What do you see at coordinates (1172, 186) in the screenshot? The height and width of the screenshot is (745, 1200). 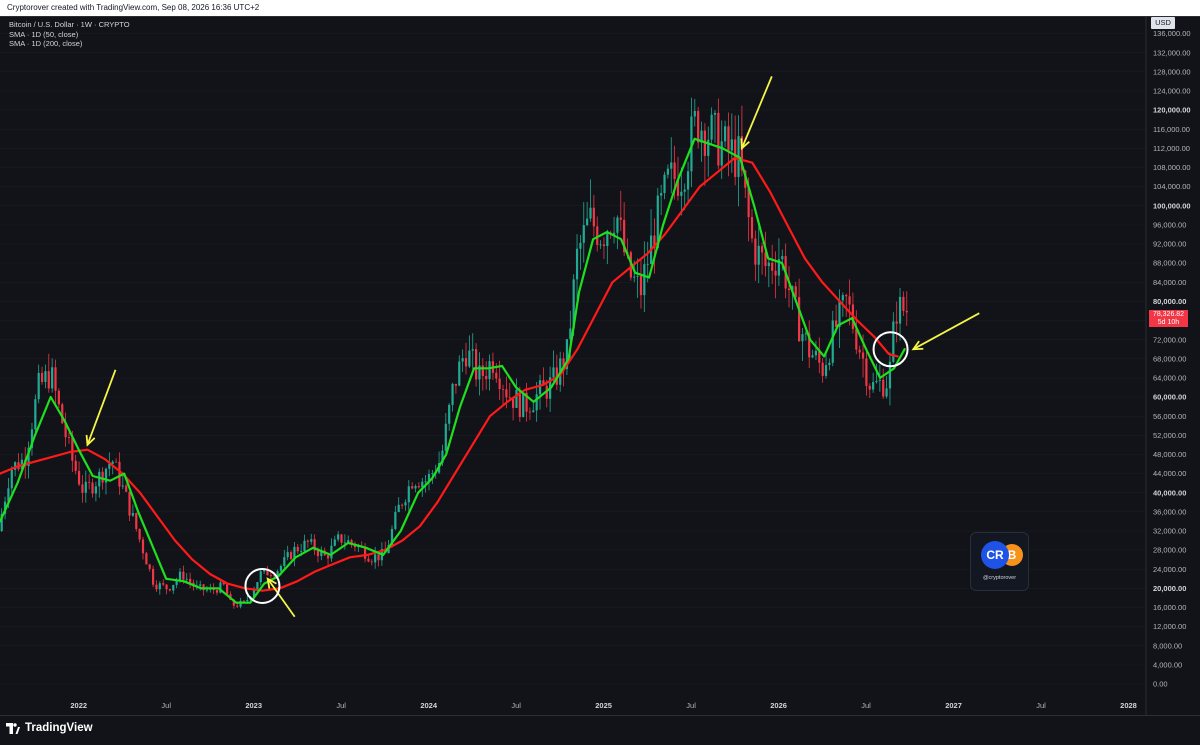 I see `price-tick-label: 104,000.00` at bounding box center [1172, 186].